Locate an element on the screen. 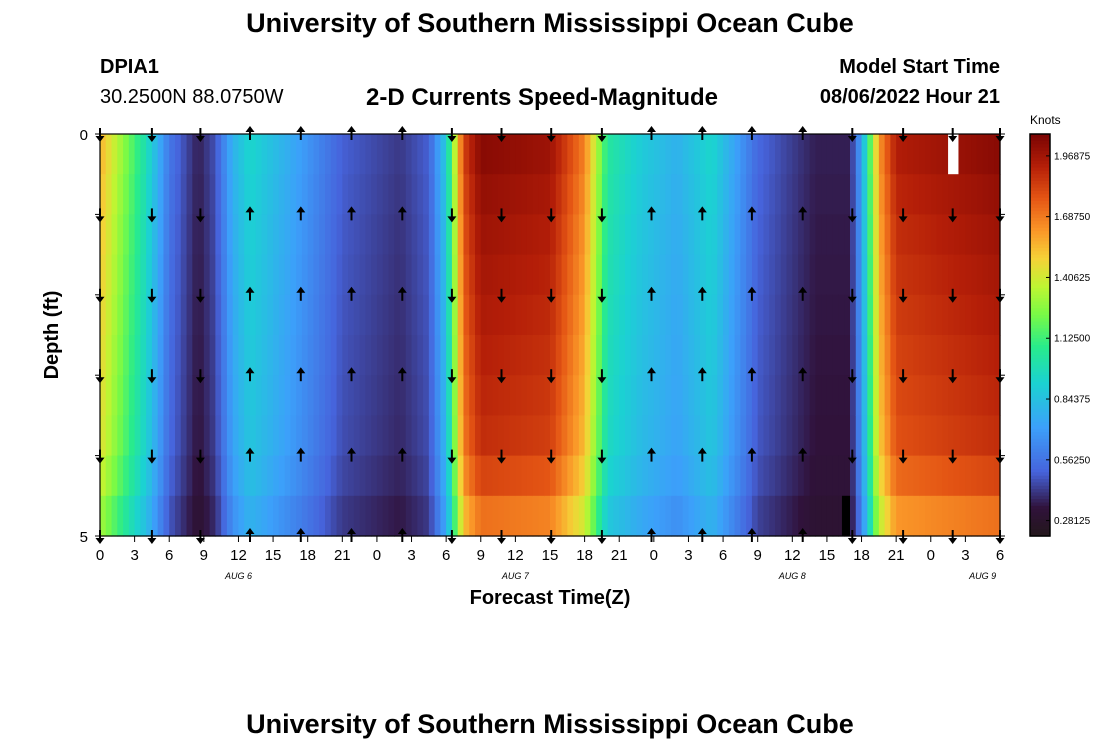  x-axis-label: Forecast Time(Z) is located at coordinates (550, 598).